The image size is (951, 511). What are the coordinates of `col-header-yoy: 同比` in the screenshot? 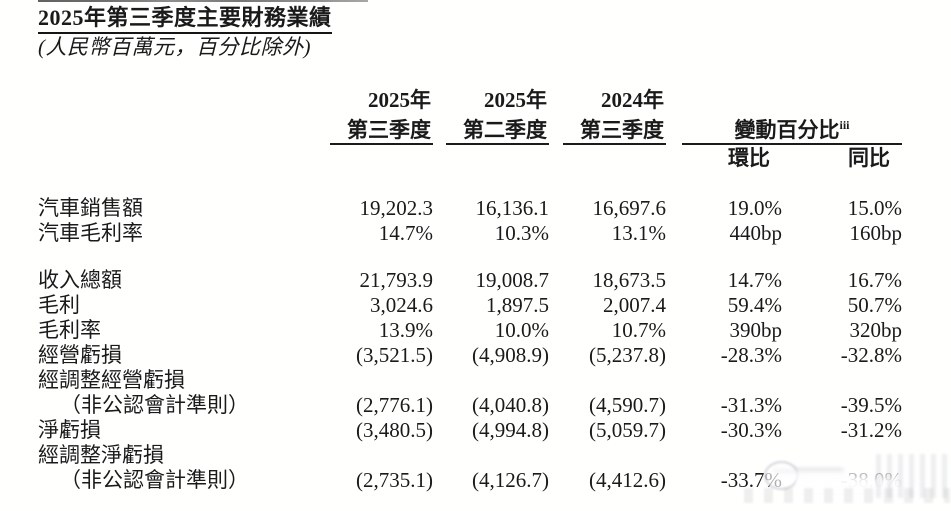 It's located at (869, 158).